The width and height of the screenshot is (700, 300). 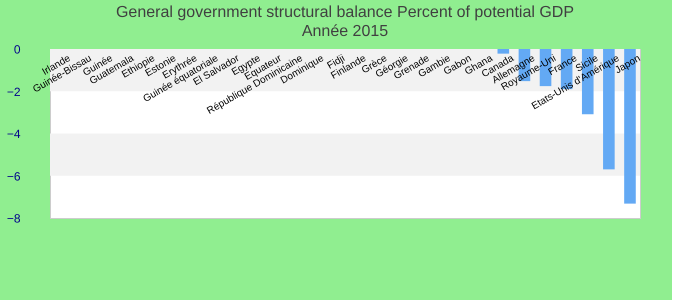 I want to click on chart-subtitle: Année 2015, so click(x=345, y=31).